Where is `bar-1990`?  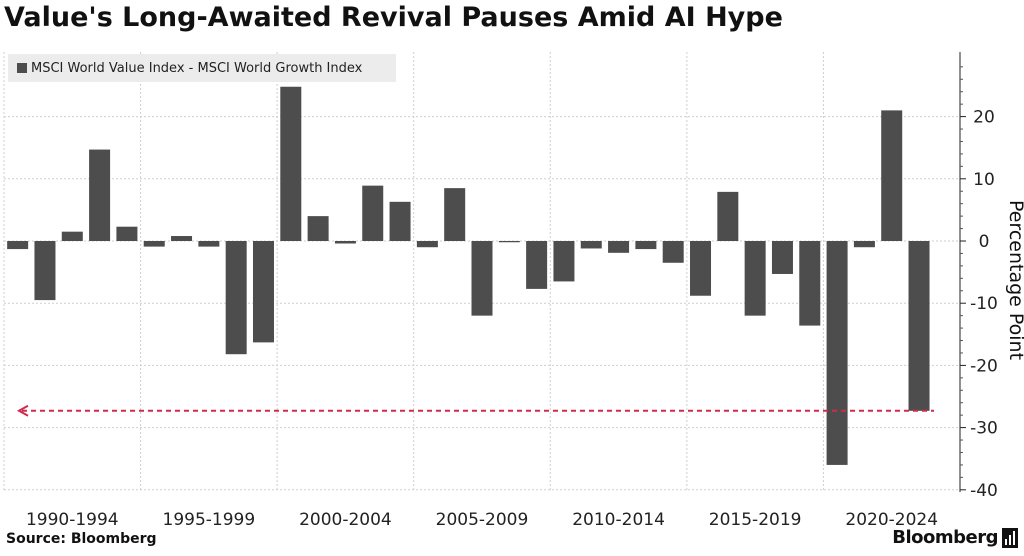 bar-1990 is located at coordinates (18, 245).